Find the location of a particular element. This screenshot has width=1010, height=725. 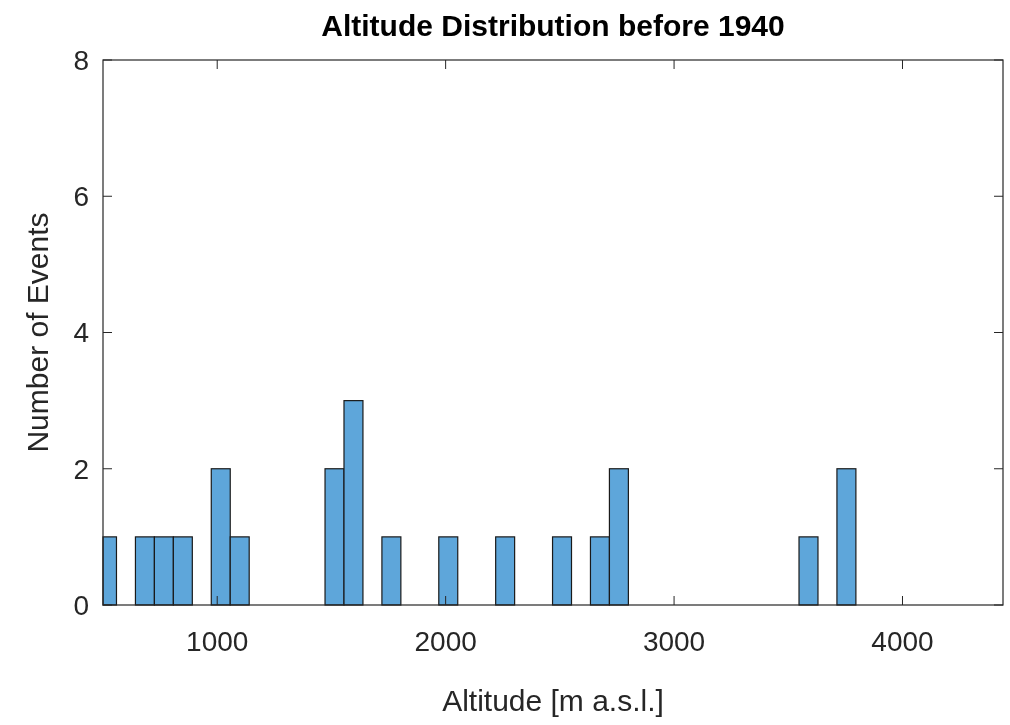

x-tick-label: 3000 is located at coordinates (674, 641).